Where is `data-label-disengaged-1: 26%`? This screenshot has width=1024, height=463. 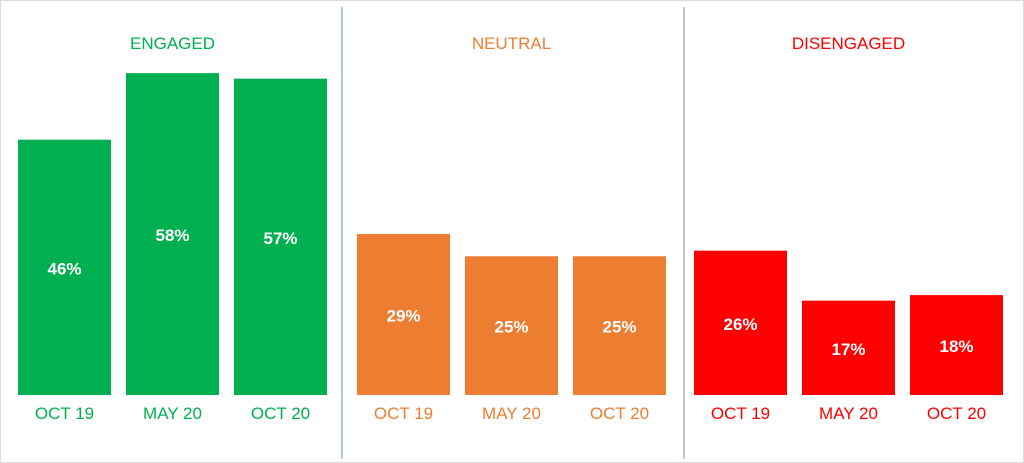 data-label-disengaged-1: 26% is located at coordinates (740, 324).